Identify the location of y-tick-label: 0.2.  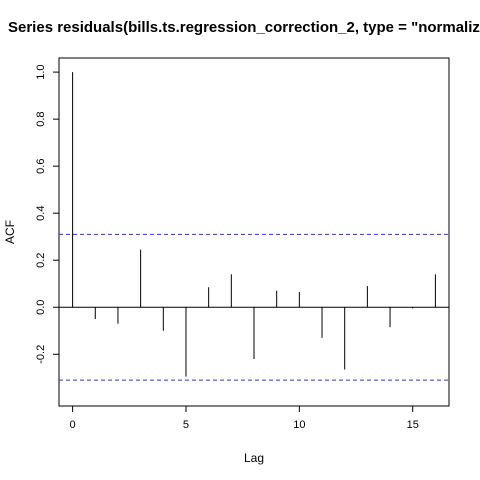
(41, 260).